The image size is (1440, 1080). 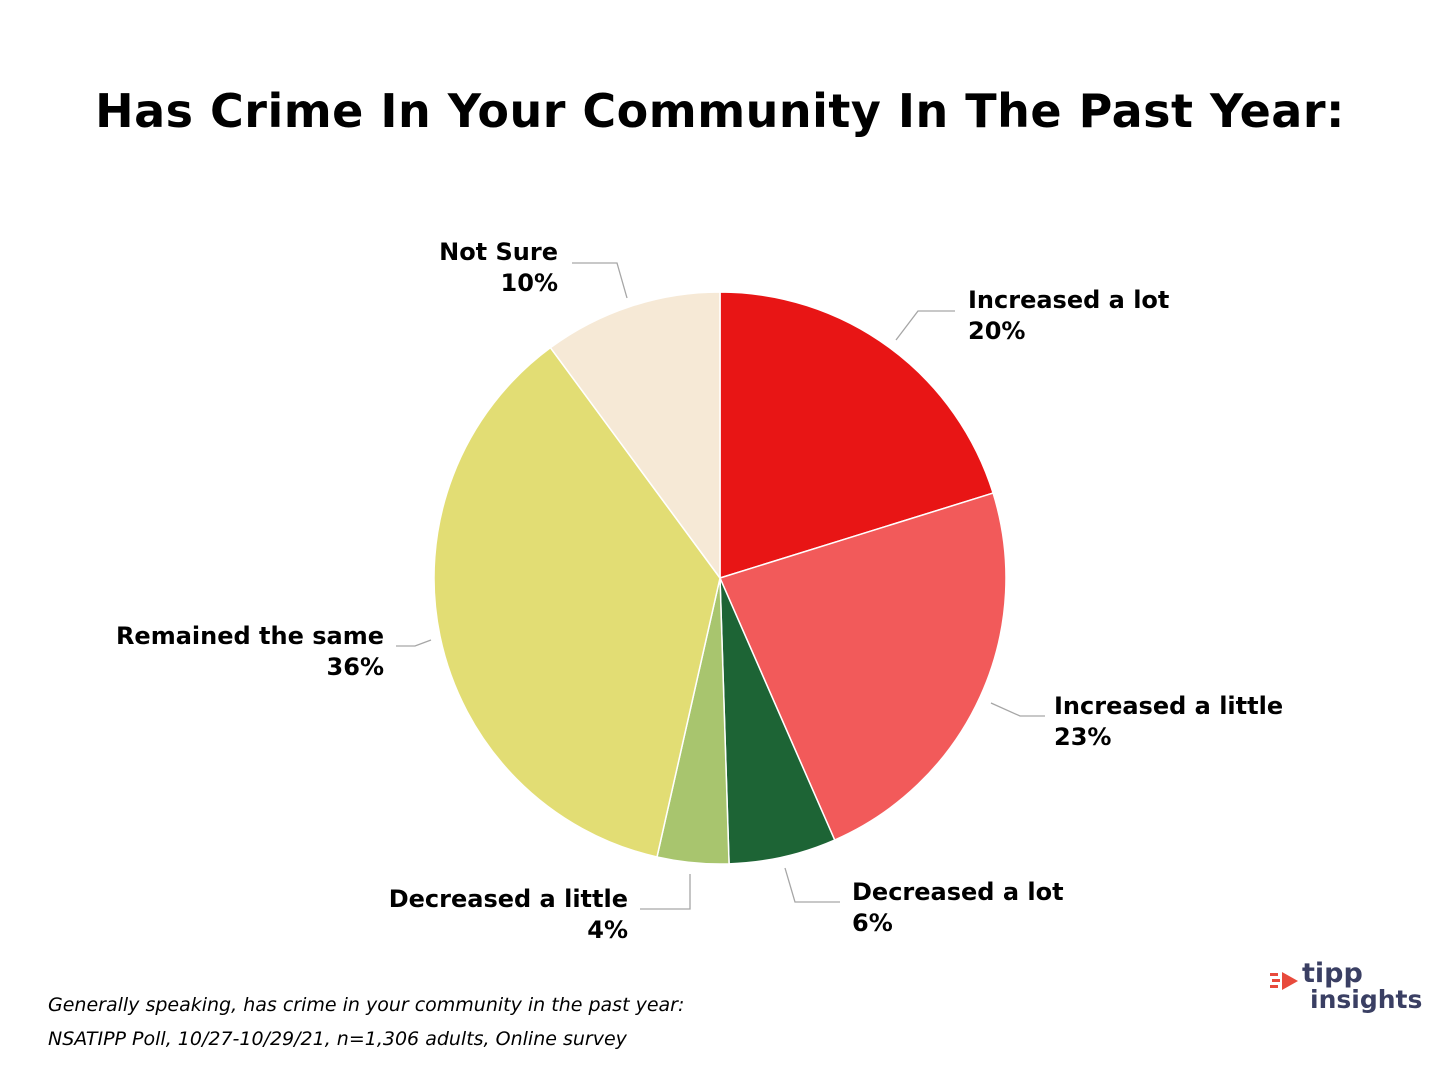 I want to click on slice-label: Remained the same, so click(x=250, y=636).